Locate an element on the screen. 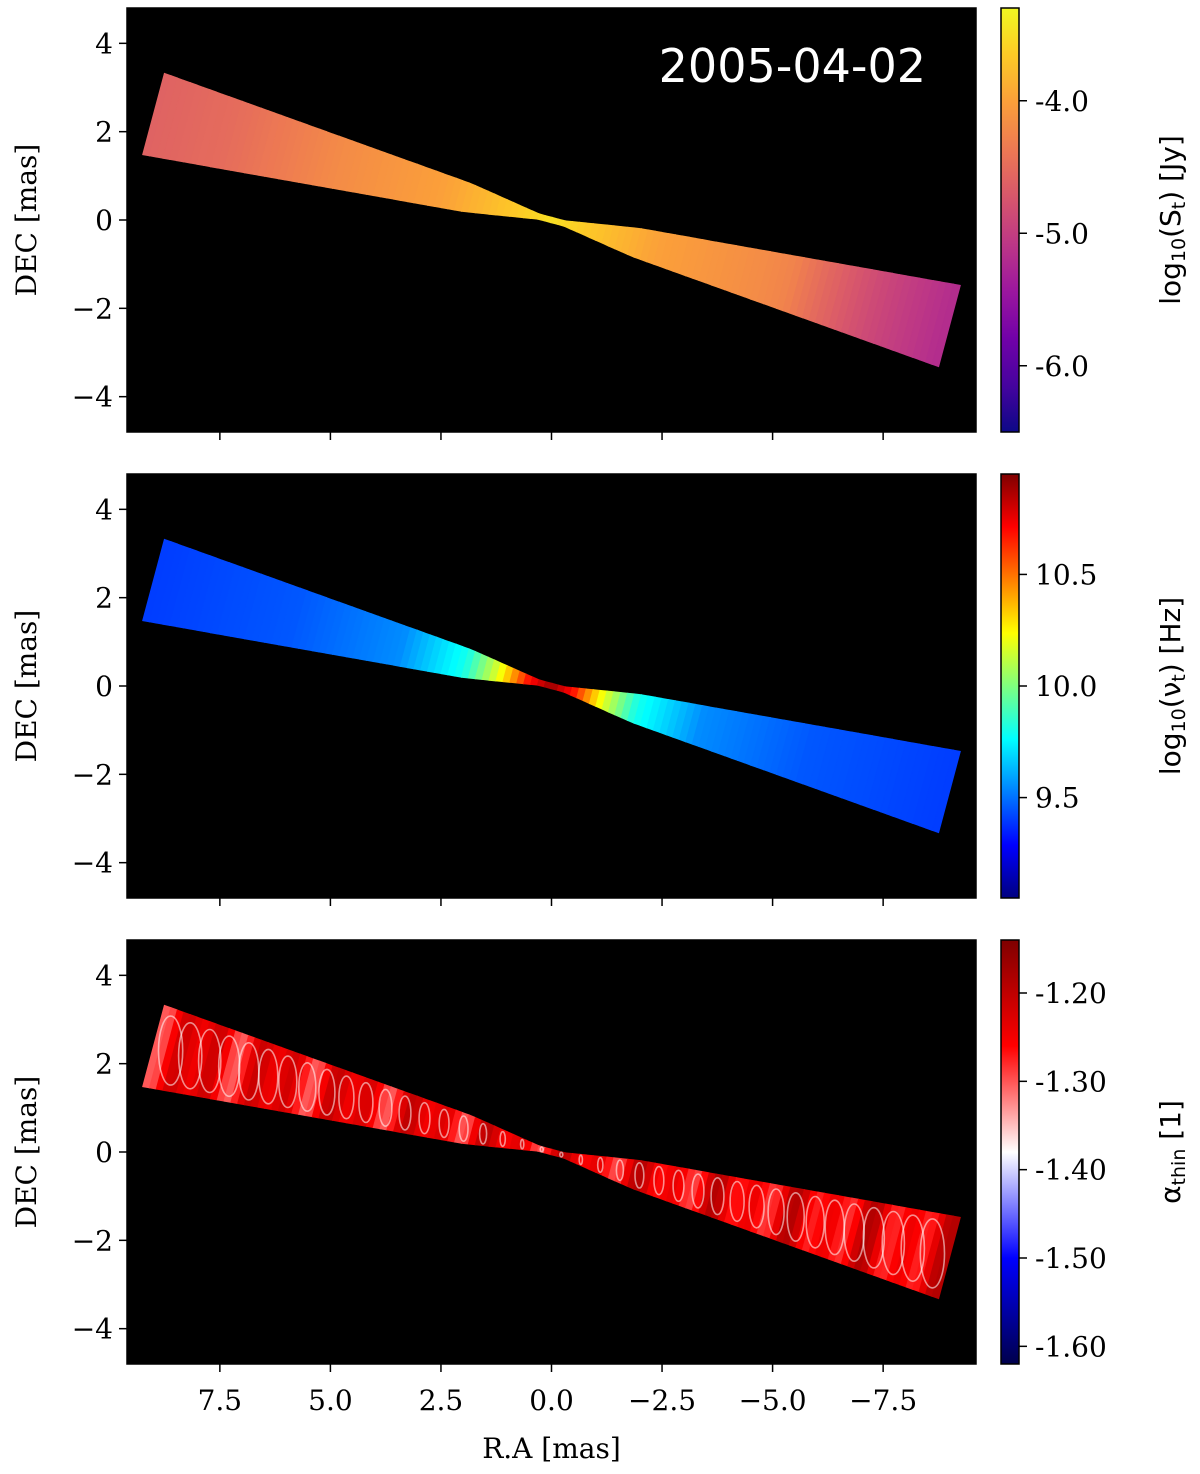 The height and width of the screenshot is (1474, 1200). x-axis-label: R.A [mas] is located at coordinates (551, 1448).